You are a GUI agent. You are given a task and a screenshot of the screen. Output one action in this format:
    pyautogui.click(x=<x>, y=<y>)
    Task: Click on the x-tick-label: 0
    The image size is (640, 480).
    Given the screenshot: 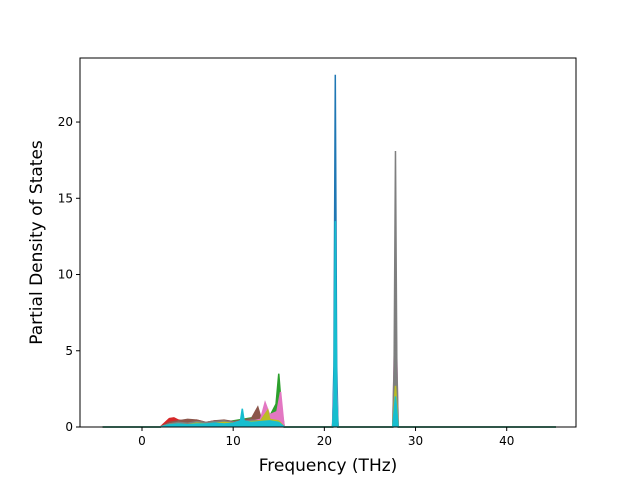 What is the action you would take?
    pyautogui.click(x=142, y=441)
    